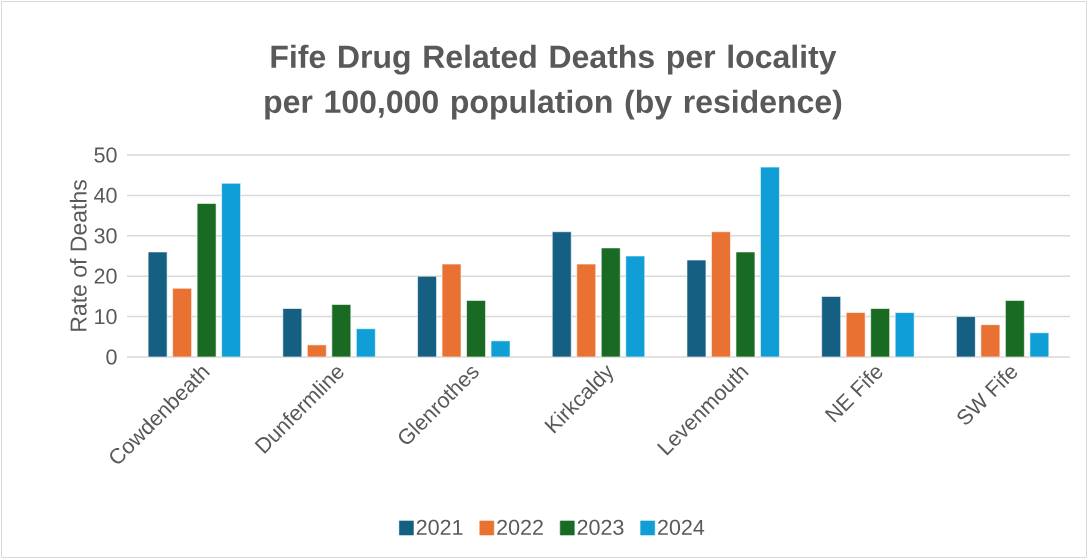 This screenshot has width=1088, height=559. I want to click on y-tick-label: 50, so click(105, 155).